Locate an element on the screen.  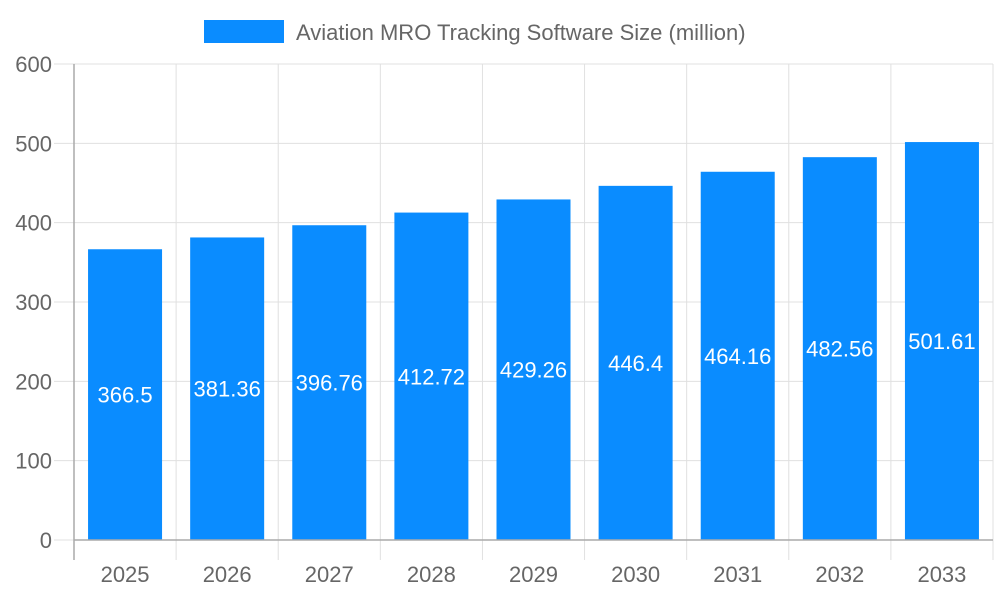
data-label: 412.72 is located at coordinates (431, 376).